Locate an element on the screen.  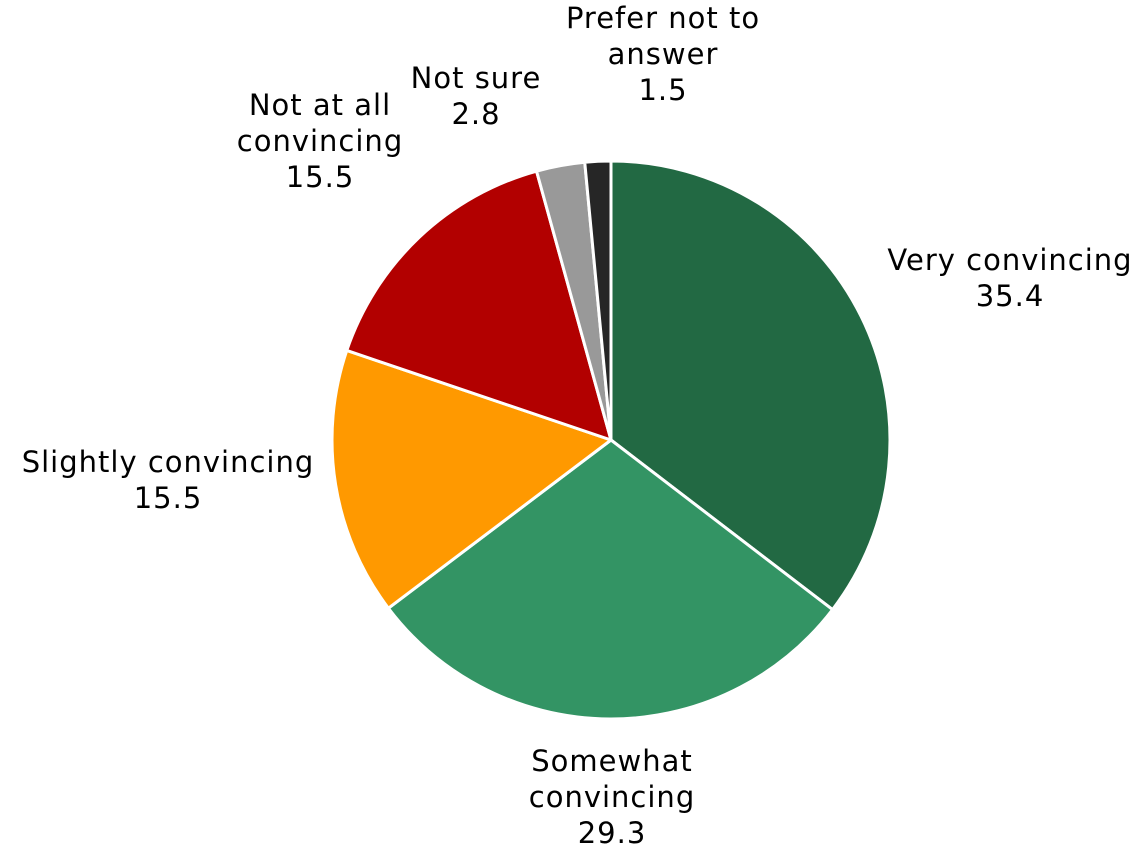
data-label-prefer-not-to-answer: Prefer not to answer 1.5 is located at coordinates (663, 54).